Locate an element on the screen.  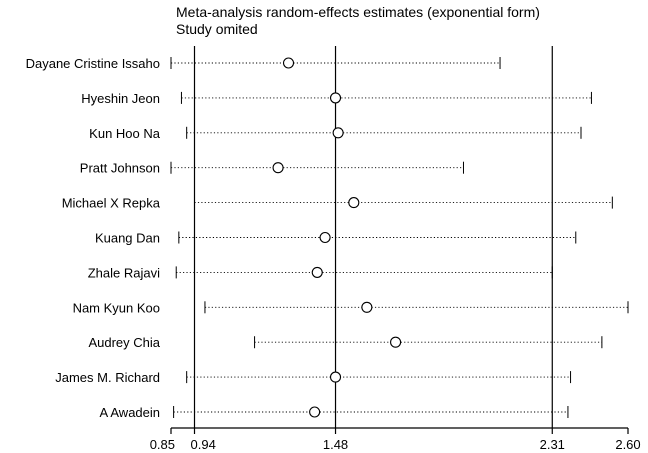
x-tick-label: 1.48 is located at coordinates (335, 444).